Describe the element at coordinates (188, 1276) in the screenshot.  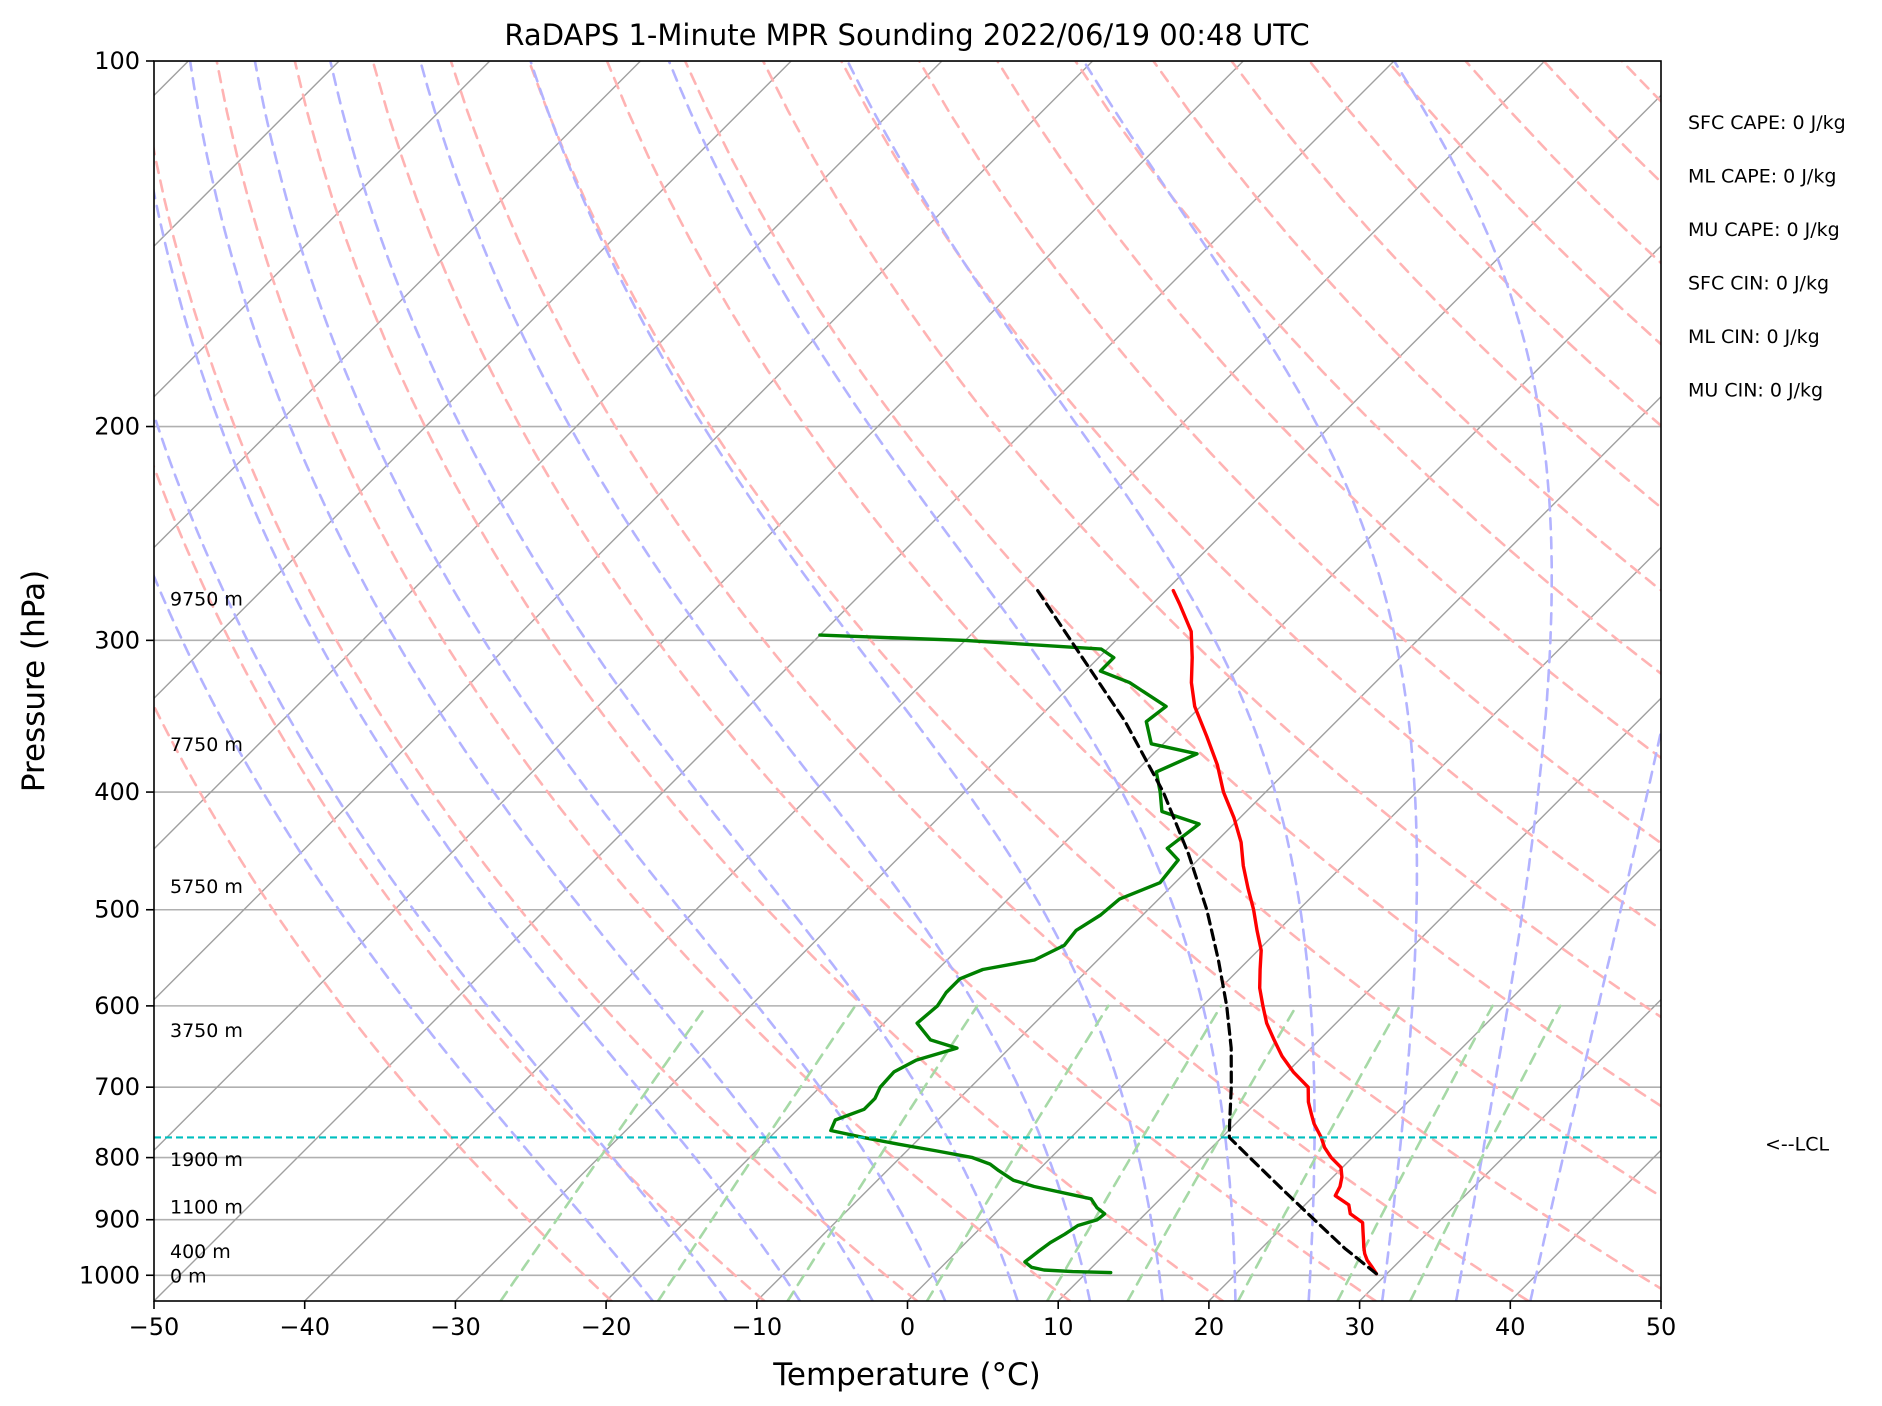
I see `height-label: 0 m` at that location.